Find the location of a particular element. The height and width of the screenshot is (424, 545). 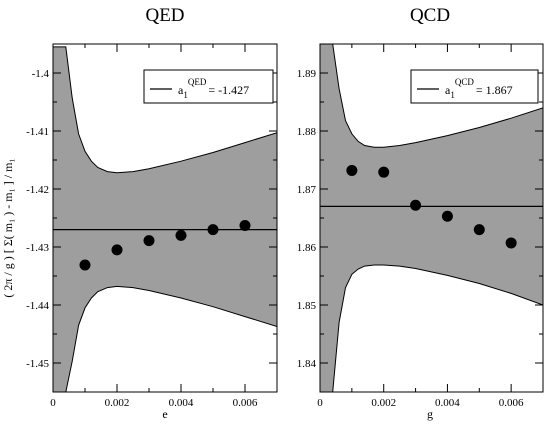

qcd-ytick-label: 1.88 is located at coordinates (307, 132).